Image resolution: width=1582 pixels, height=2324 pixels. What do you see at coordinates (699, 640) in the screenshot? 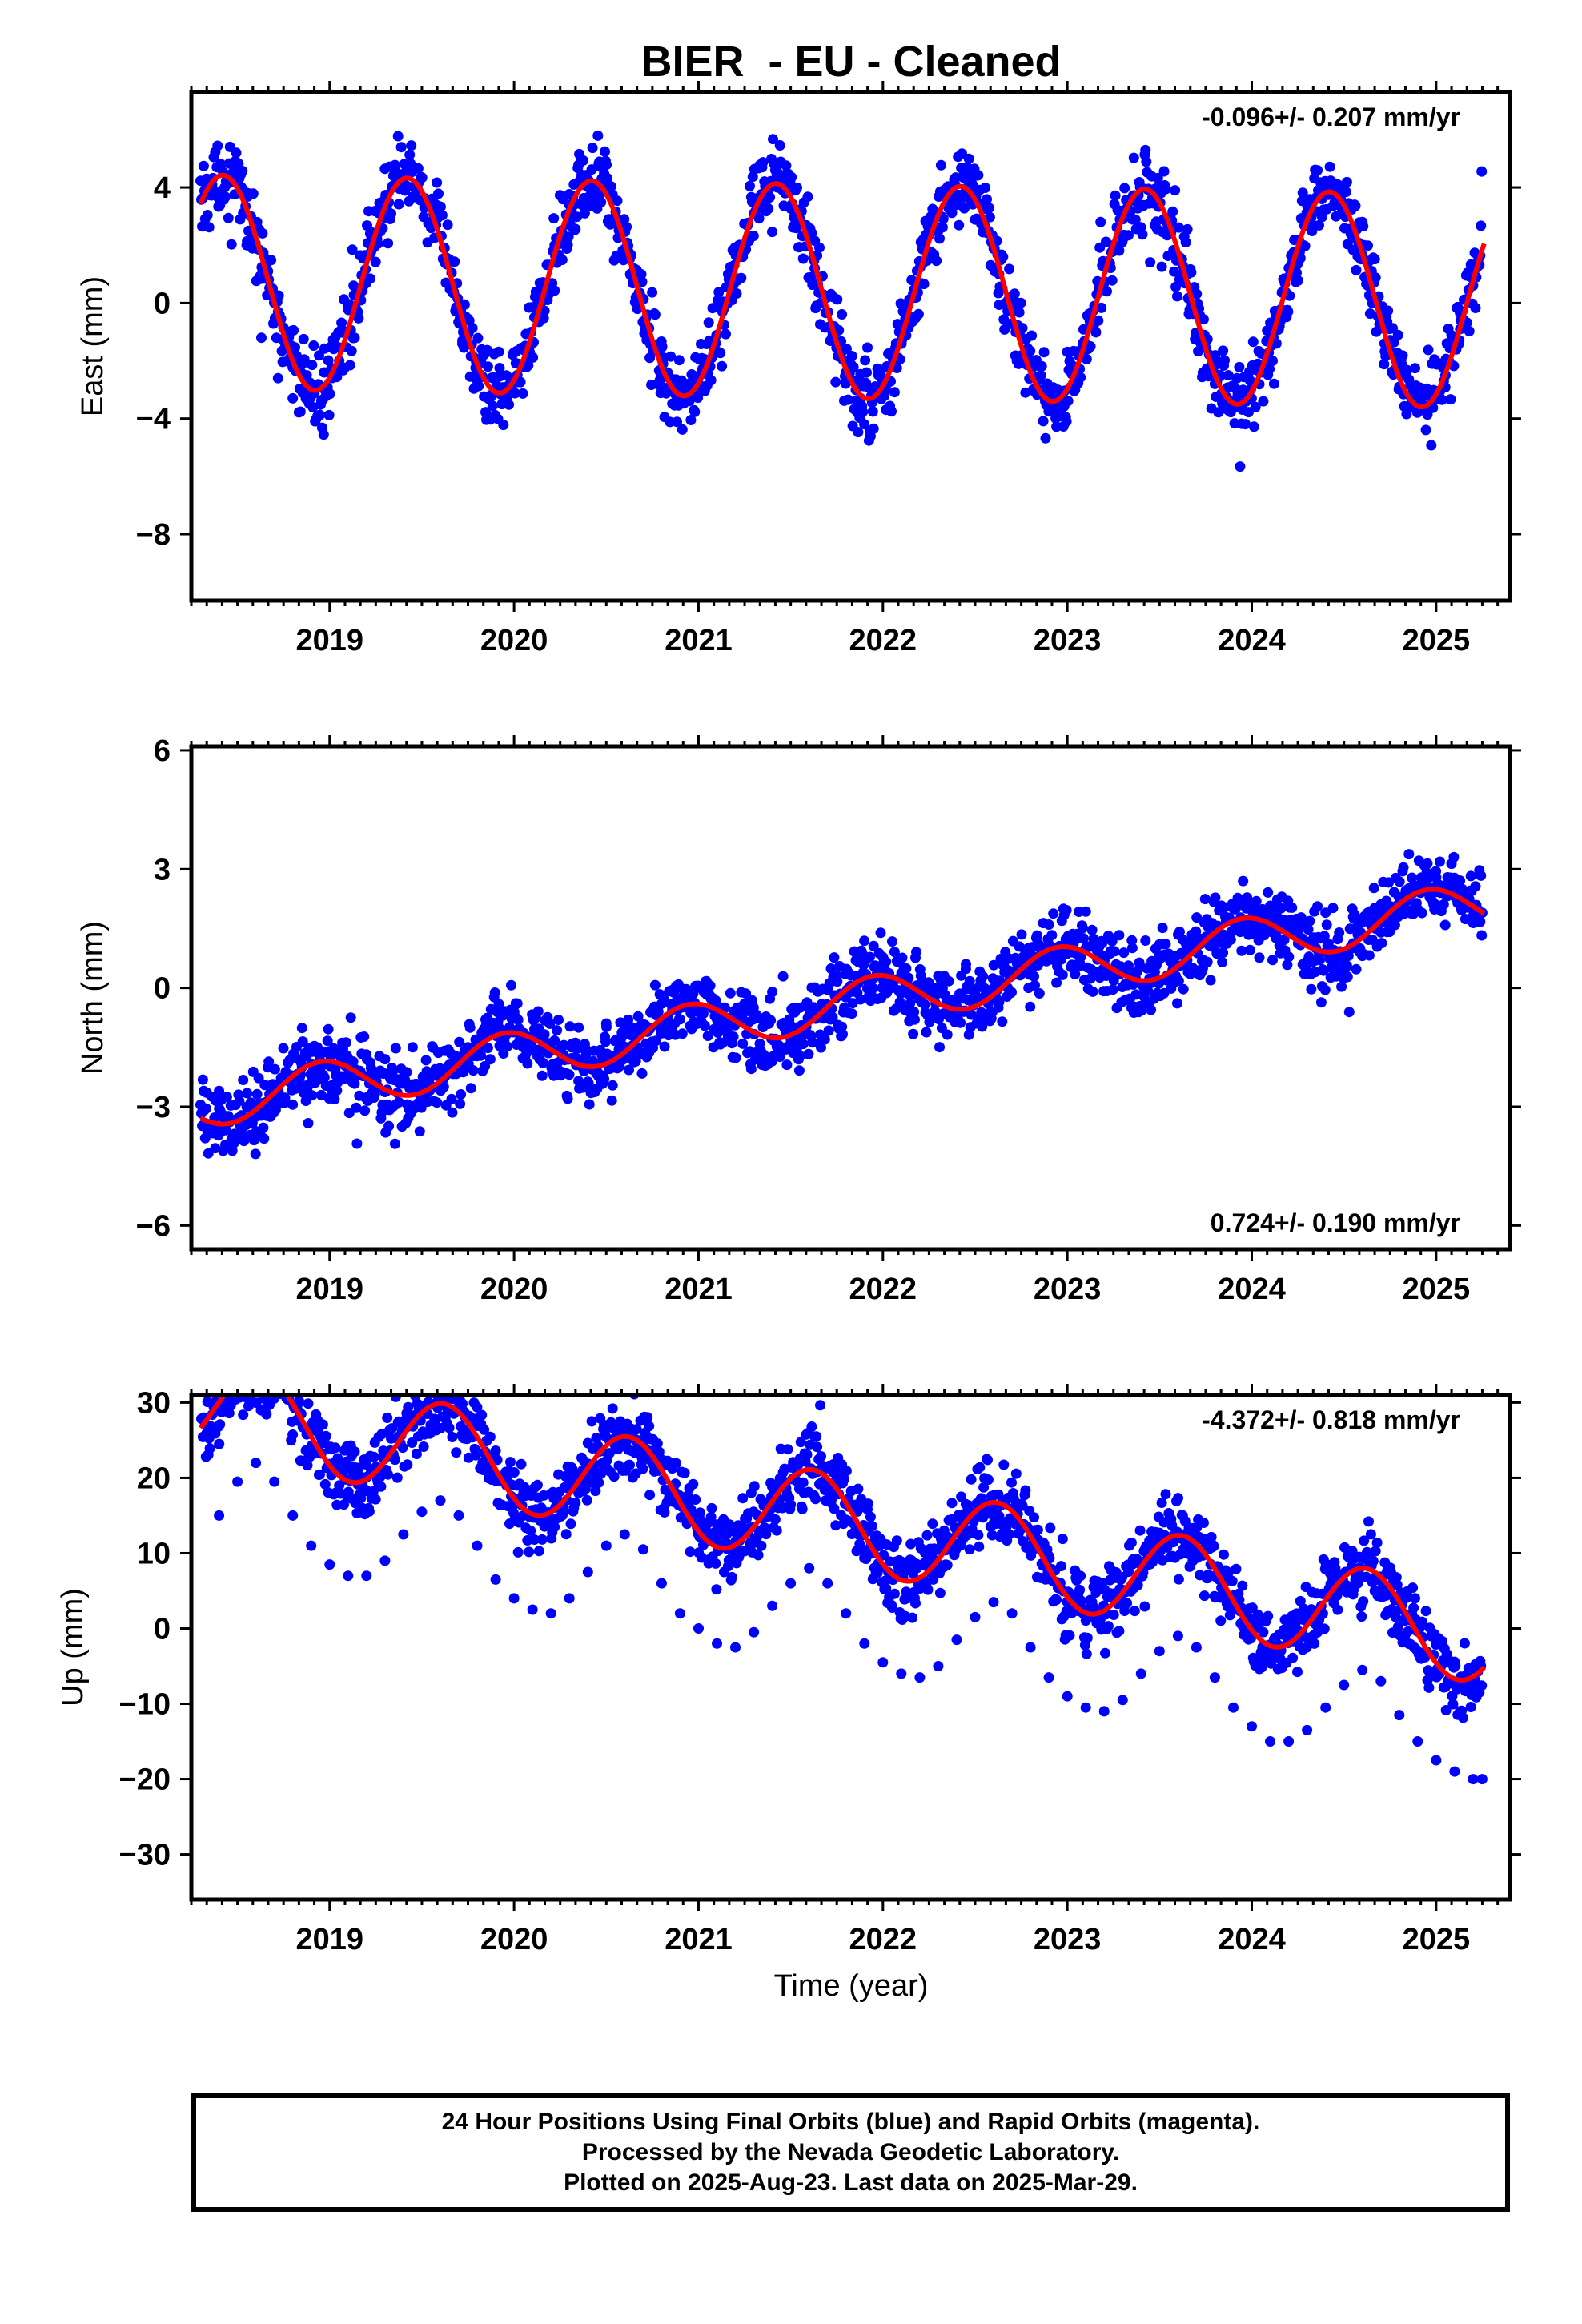
I see `x-tick-label: 2021` at bounding box center [699, 640].